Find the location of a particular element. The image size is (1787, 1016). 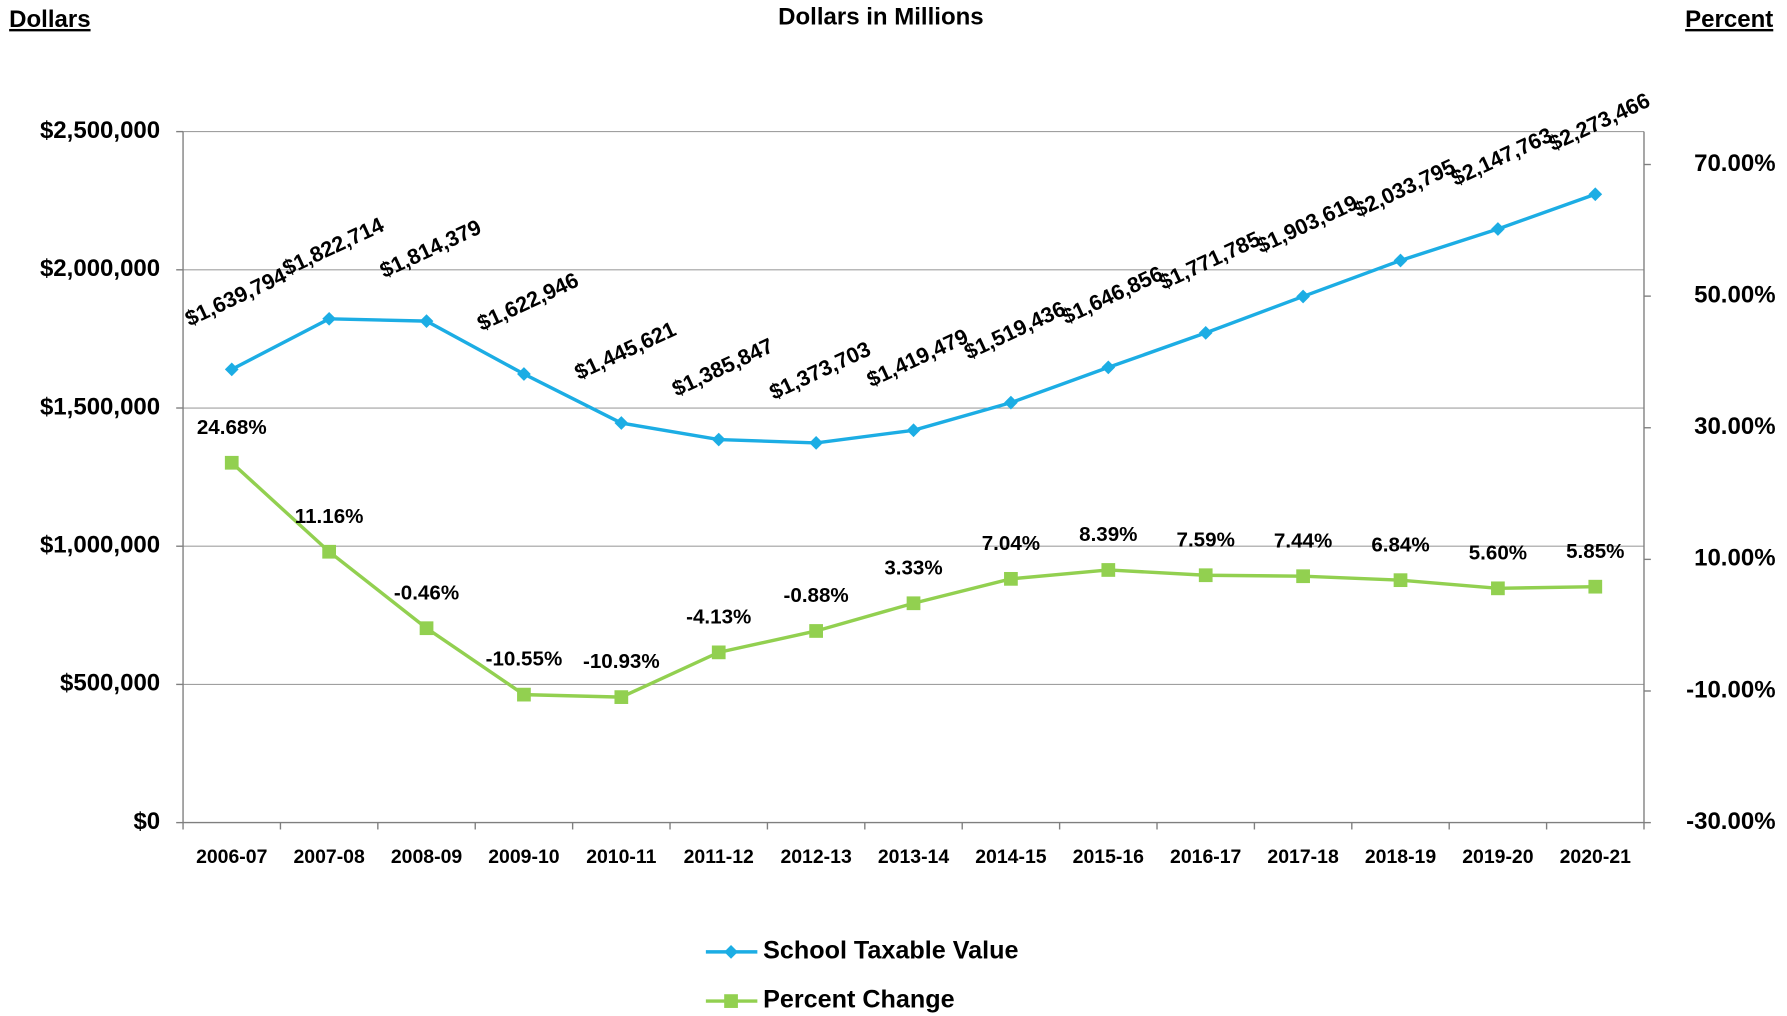

x-tick-label: 2018-19 is located at coordinates (1401, 857).